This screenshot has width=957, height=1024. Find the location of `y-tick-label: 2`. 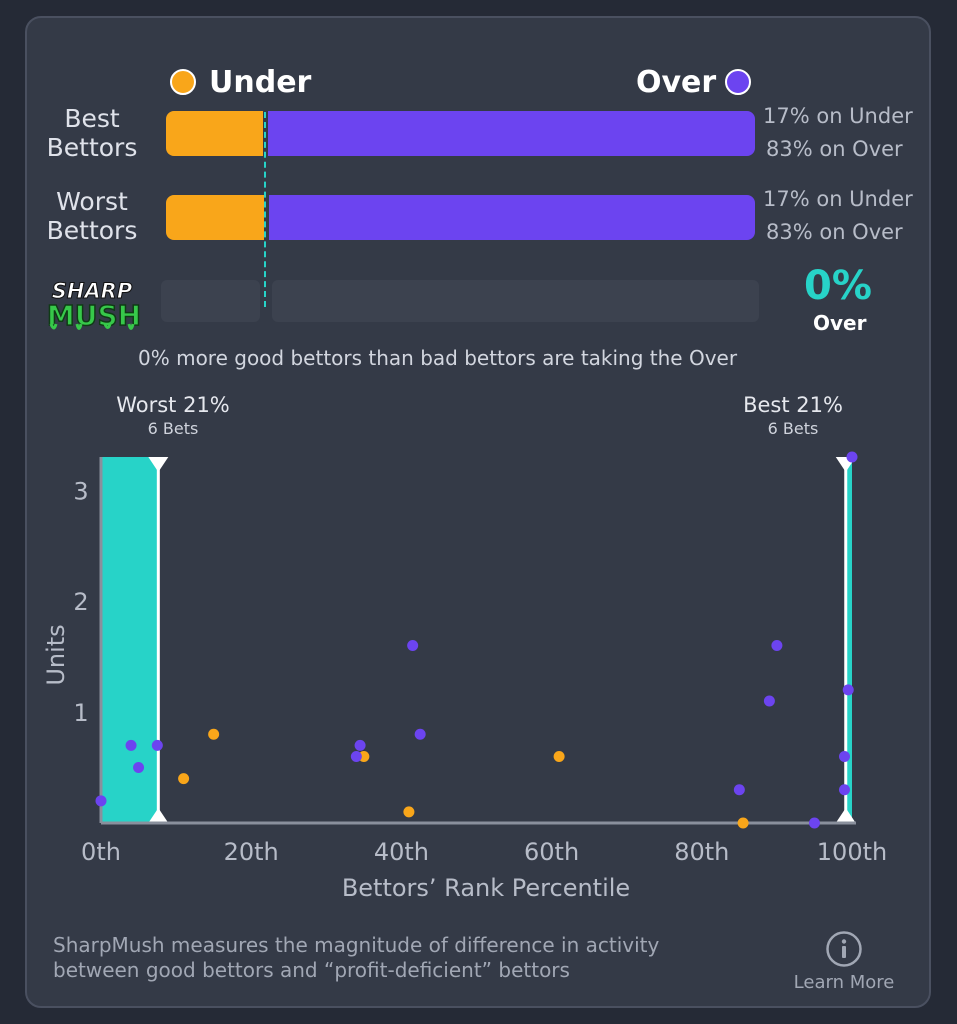

y-tick-label: 2 is located at coordinates (80, 602).